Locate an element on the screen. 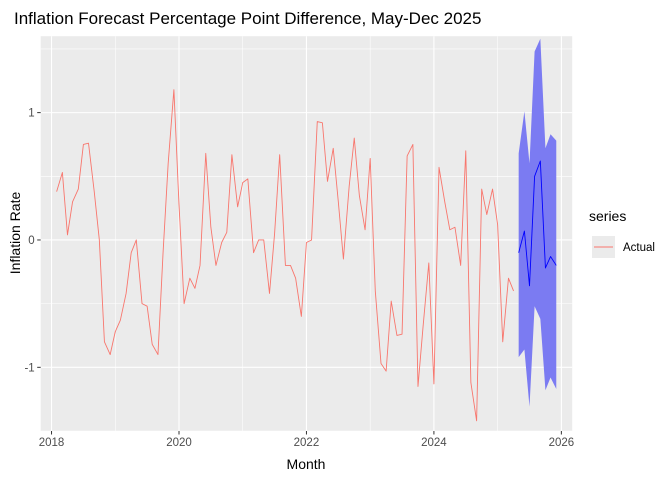 This screenshot has height=480, width=672. legend-label-actual: Actual is located at coordinates (639, 248).